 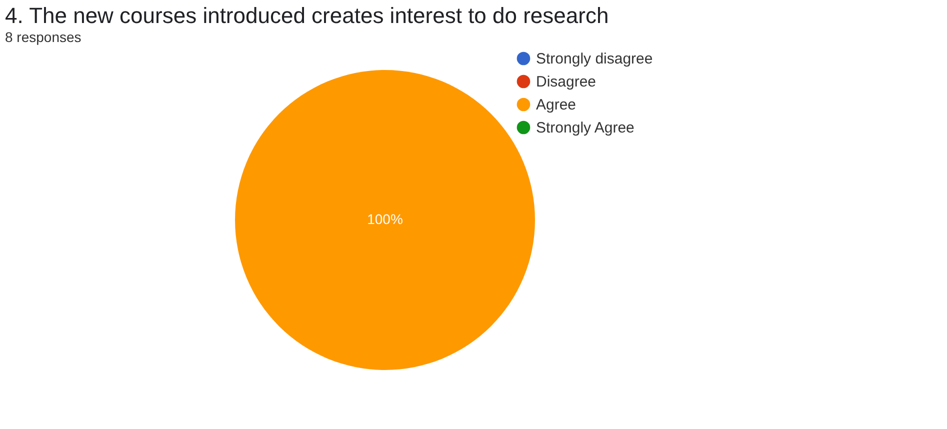 I want to click on text: 8 responses, so click(x=43, y=37).